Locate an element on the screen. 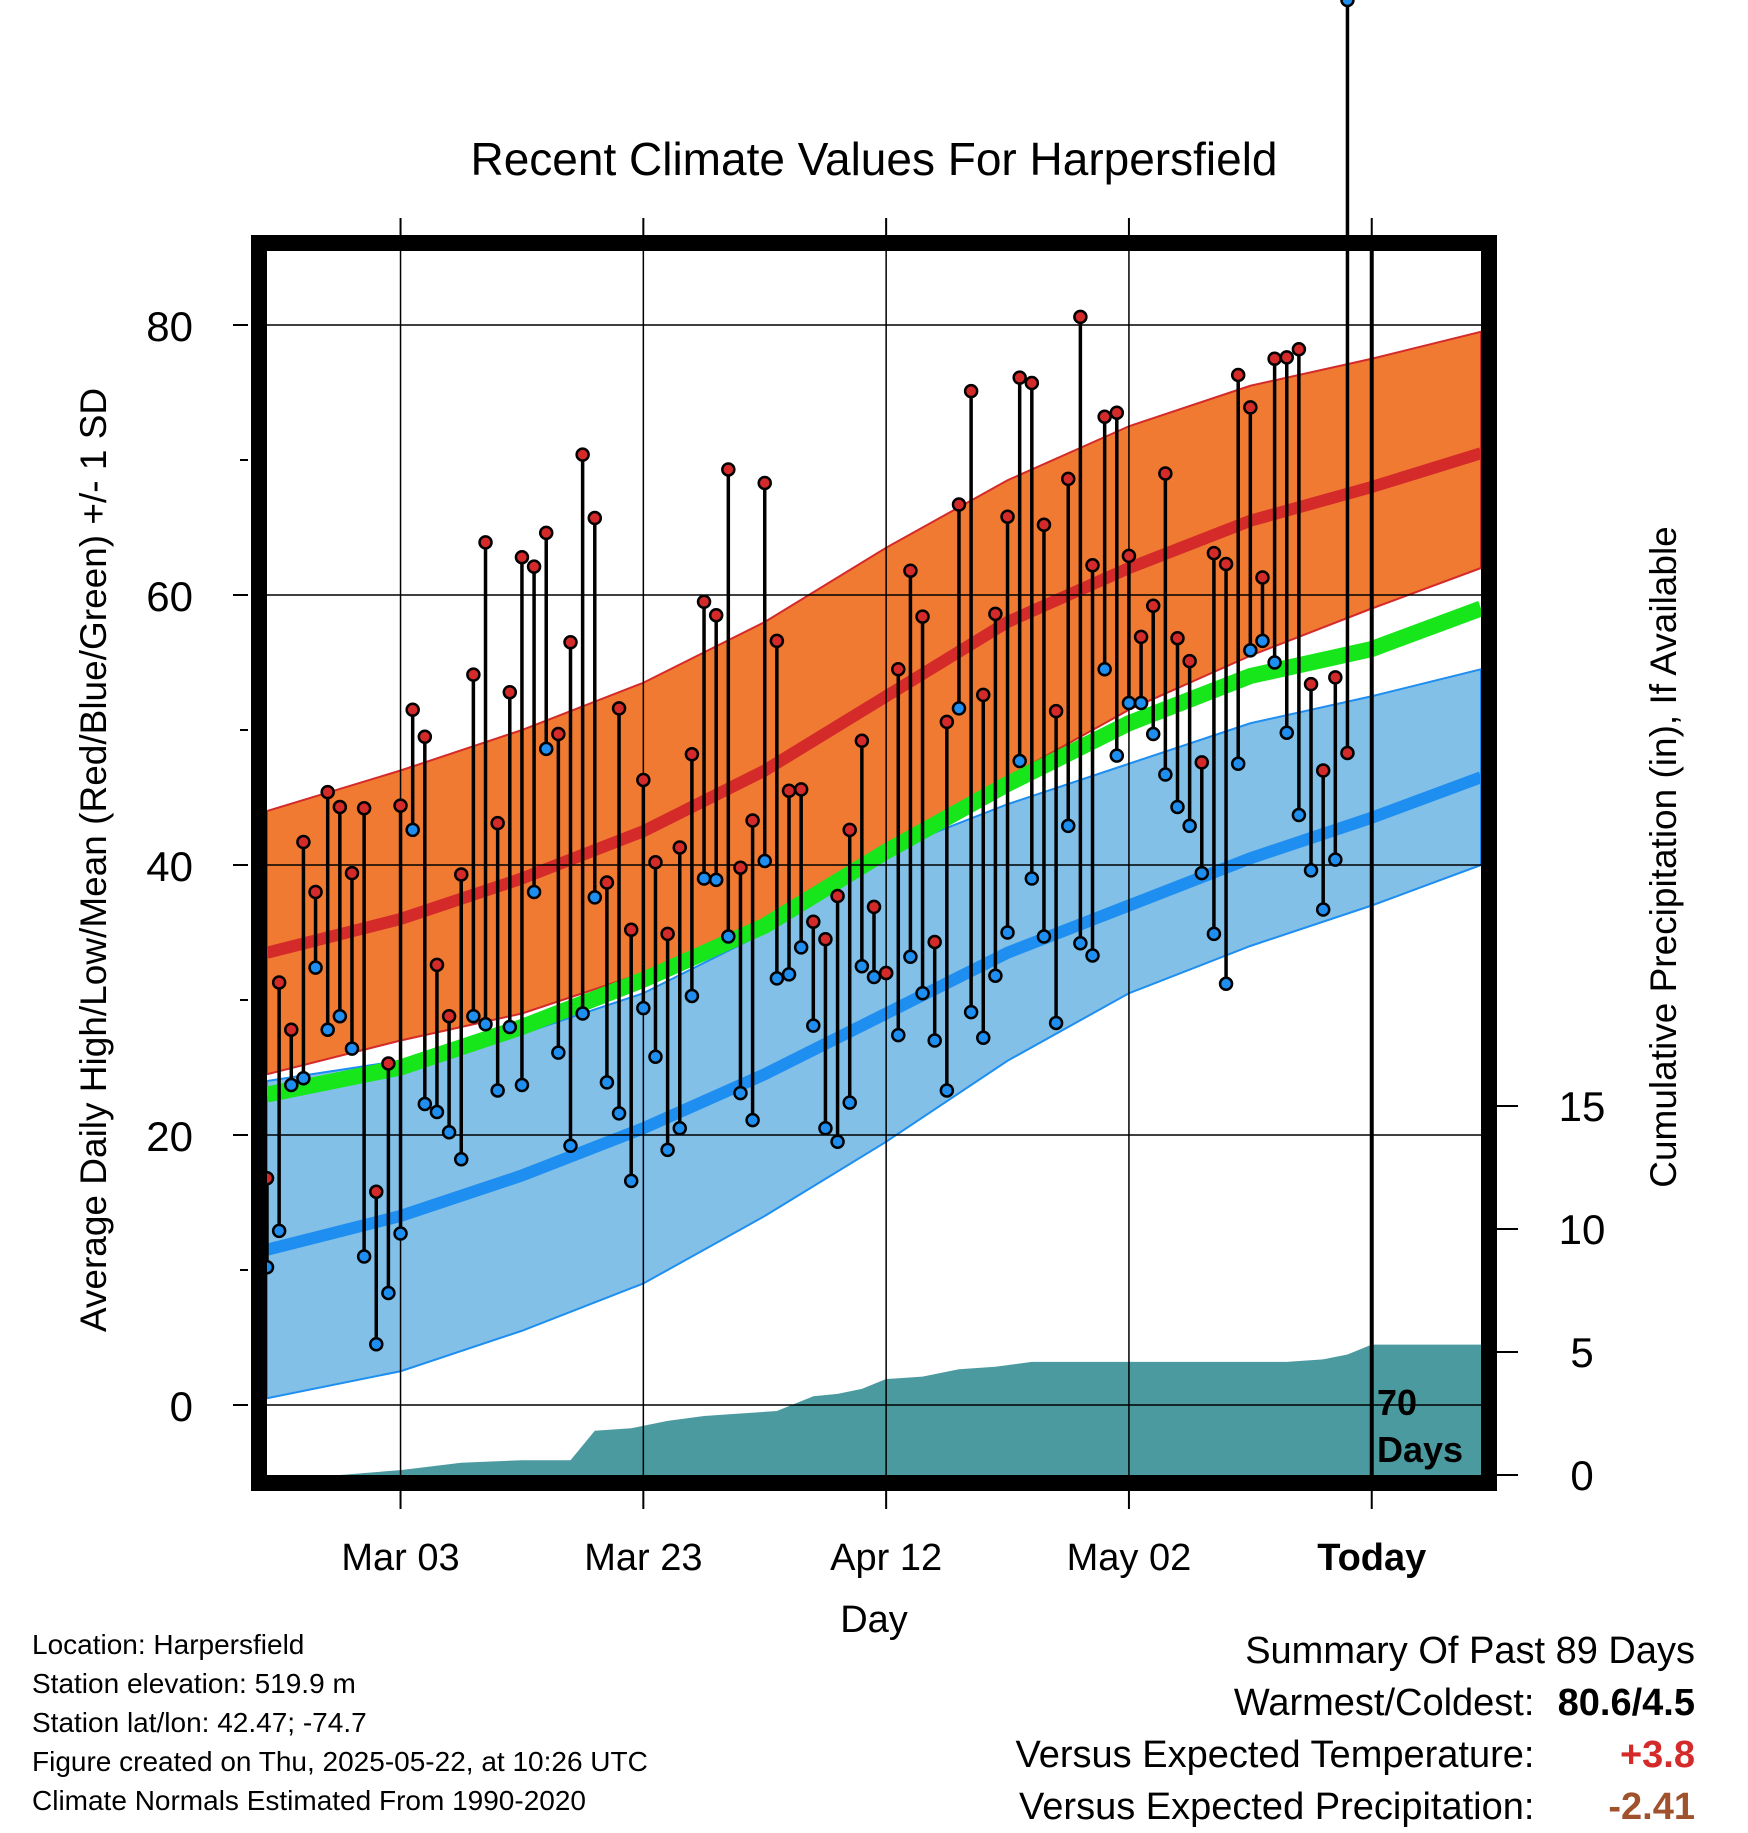  elevation-text: Station elevation: 519.9 m is located at coordinates (194, 1683).